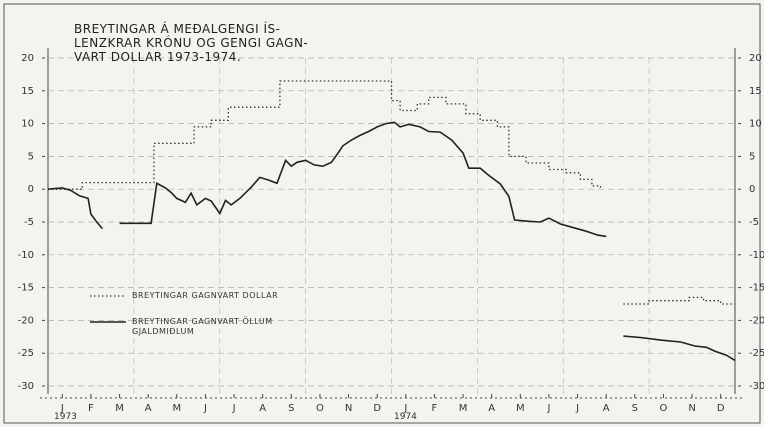 Image resolution: width=764 pixels, height=427 pixels. I want to click on title-line: BREYTINGAR Á MEÐALGENGI ÍS-, so click(177, 29).